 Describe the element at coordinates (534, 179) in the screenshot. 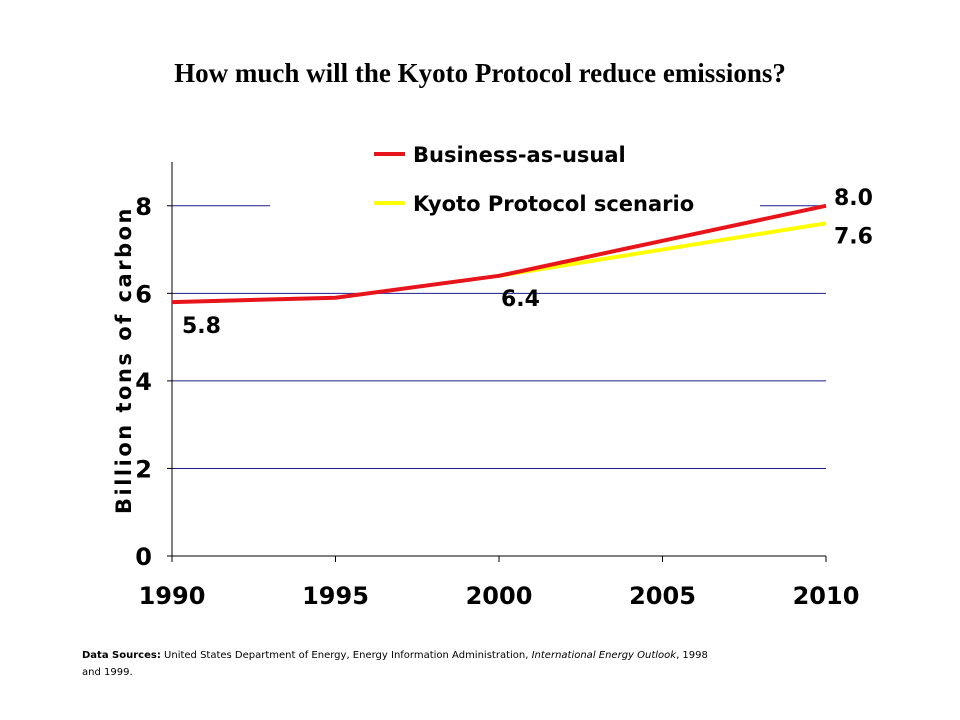

I see `legend: Business-as-usual Kyoto Protocol scenario` at that location.